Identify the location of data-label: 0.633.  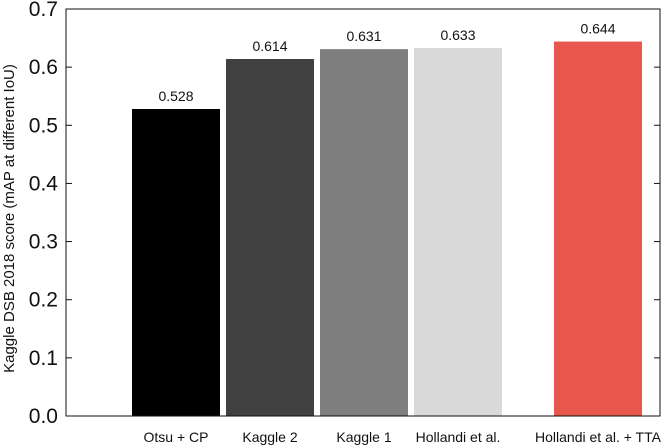
(457, 35).